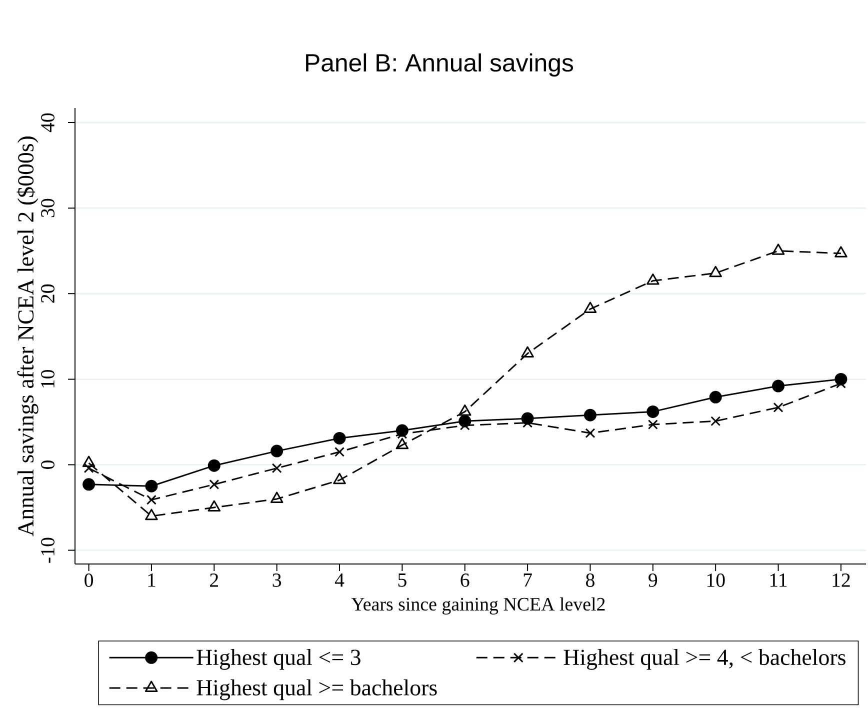  I want to click on legend-label: Highest qual >= 4, < bachelors, so click(705, 659).